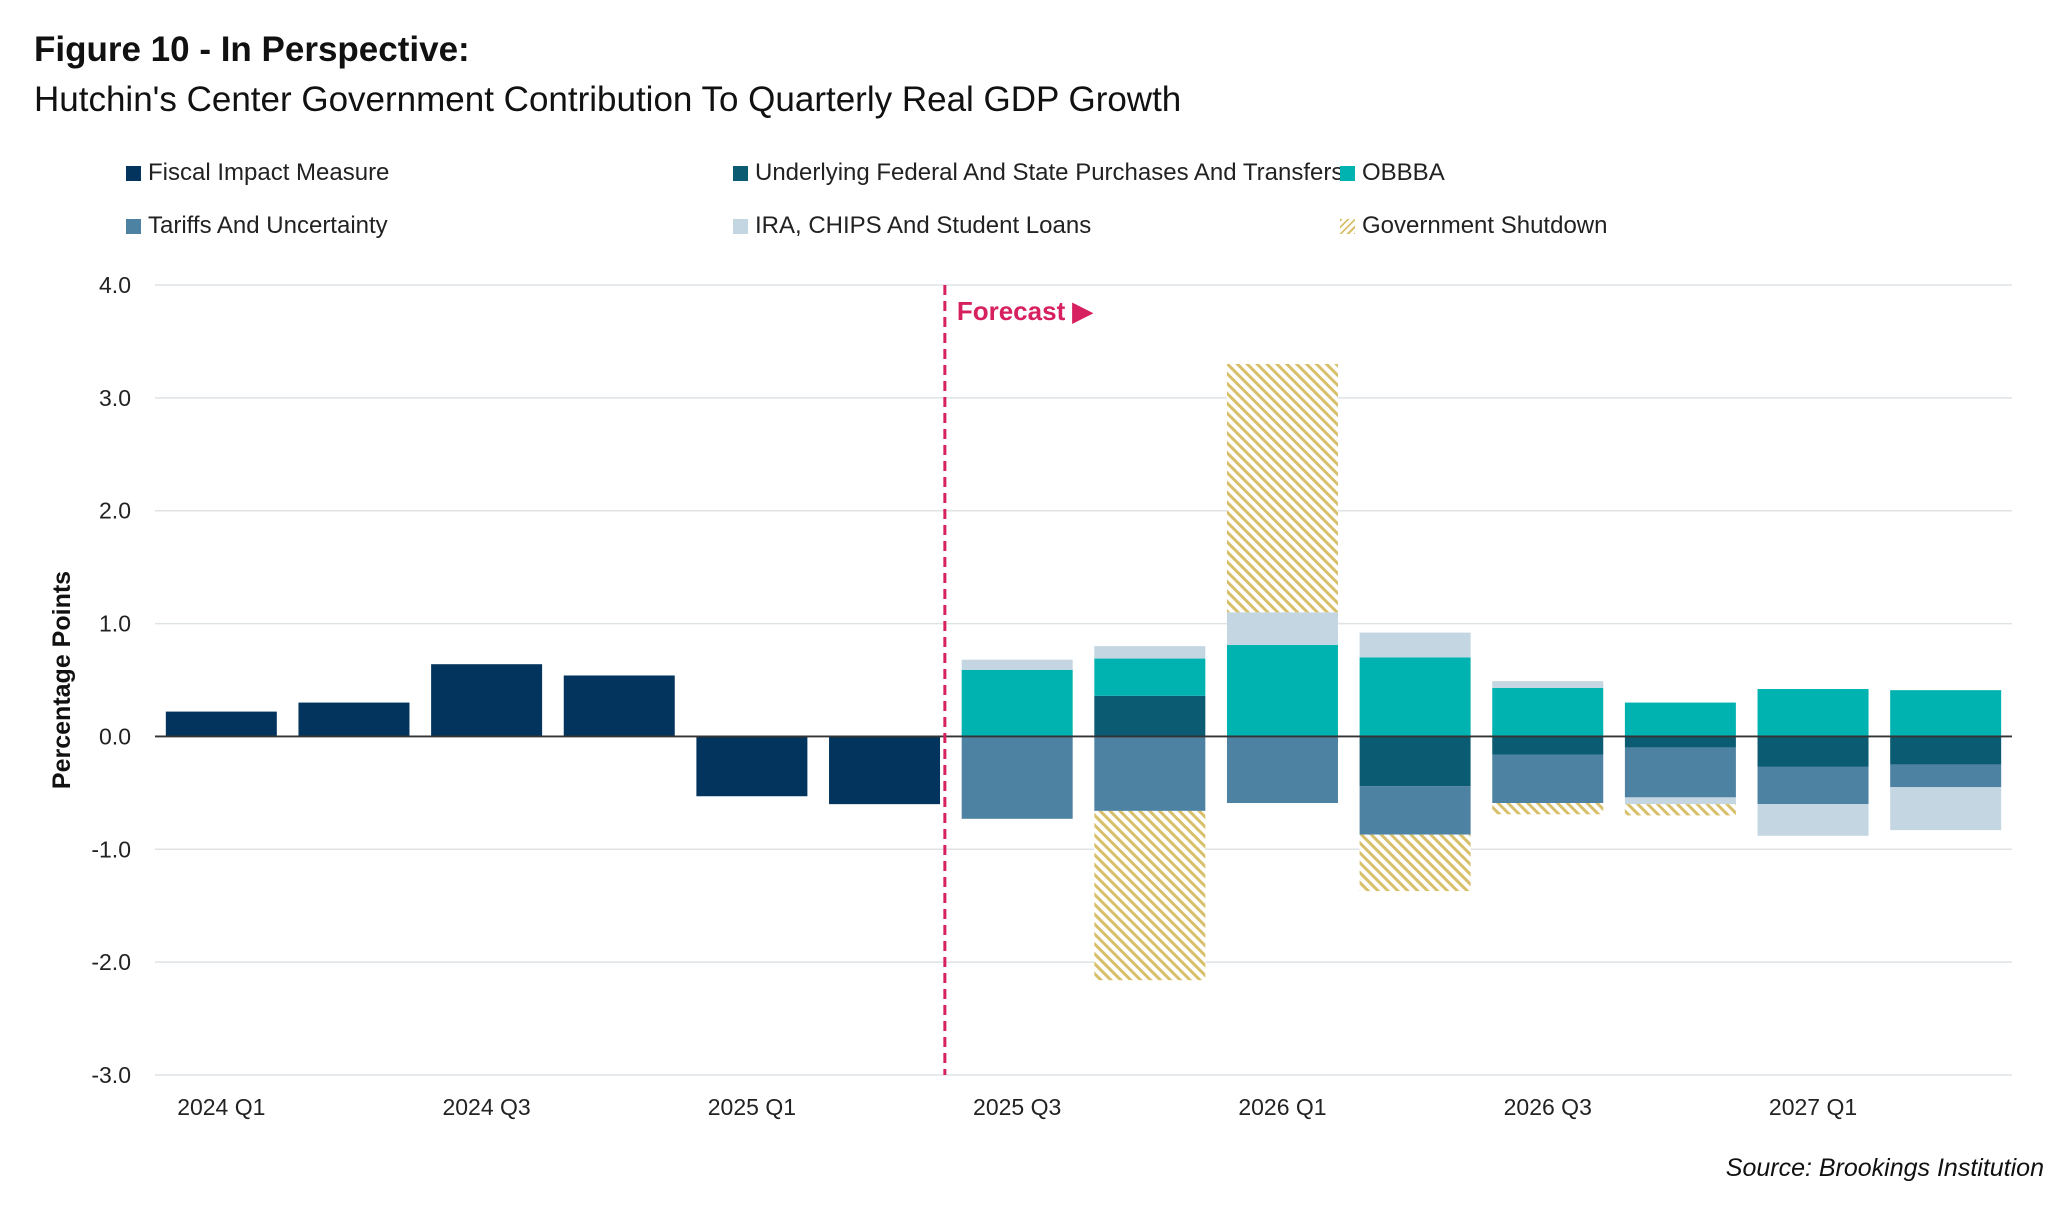  Describe the element at coordinates (1813, 713) in the screenshot. I see `bar-obbba-2027-q1` at that location.